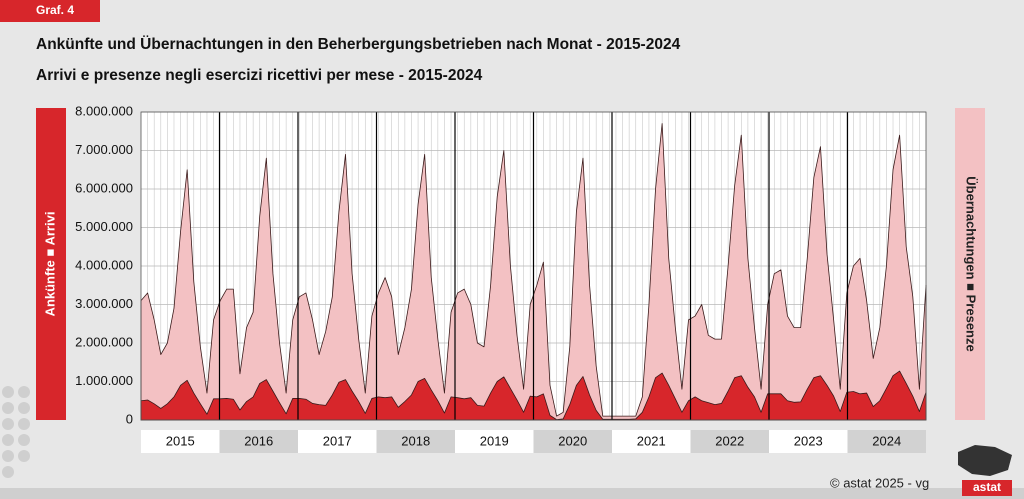  Describe the element at coordinates (533, 395) in the screenshot. I see `area` at that location.